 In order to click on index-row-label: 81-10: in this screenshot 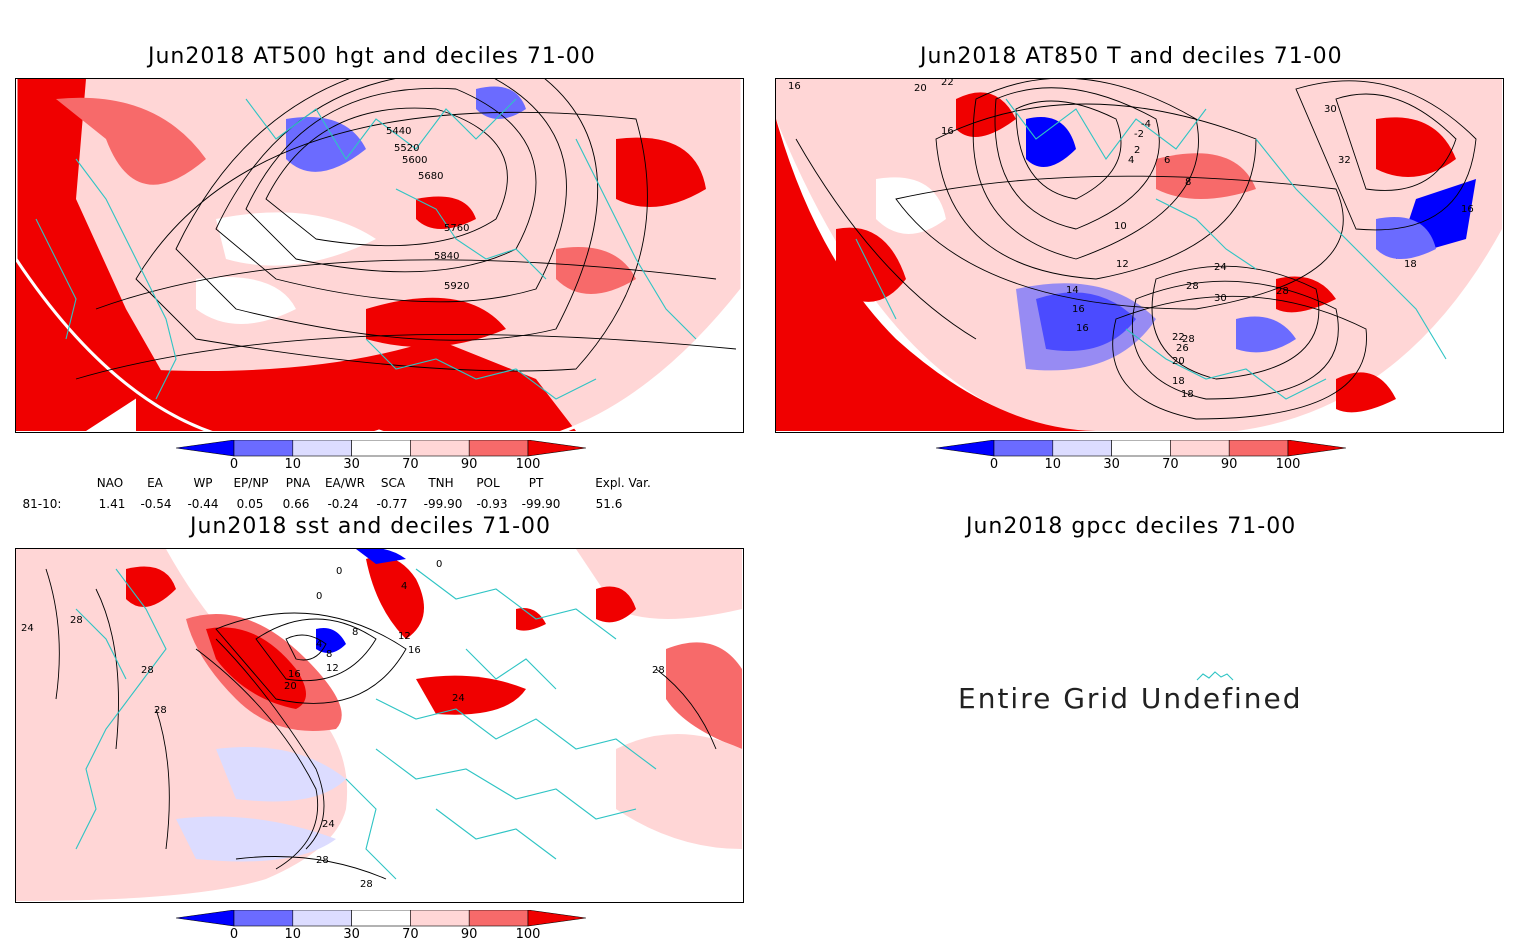, I will do `click(42, 504)`.